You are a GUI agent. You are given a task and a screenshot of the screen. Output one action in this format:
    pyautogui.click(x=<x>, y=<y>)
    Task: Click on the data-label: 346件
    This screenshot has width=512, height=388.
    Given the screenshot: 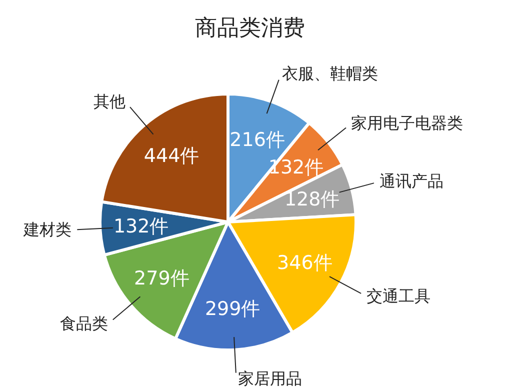 What is the action you would take?
    pyautogui.click(x=304, y=263)
    